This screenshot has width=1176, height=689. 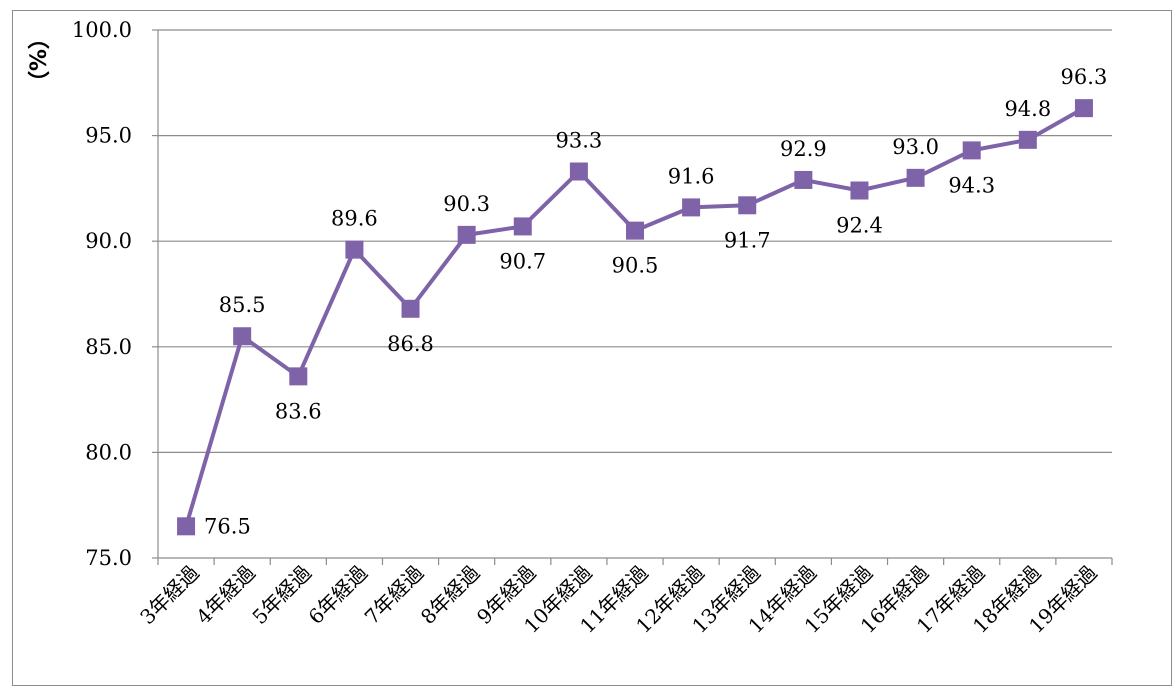 What do you see at coordinates (338, 595) in the screenshot?
I see `x-tick-label: 6年経過` at bounding box center [338, 595].